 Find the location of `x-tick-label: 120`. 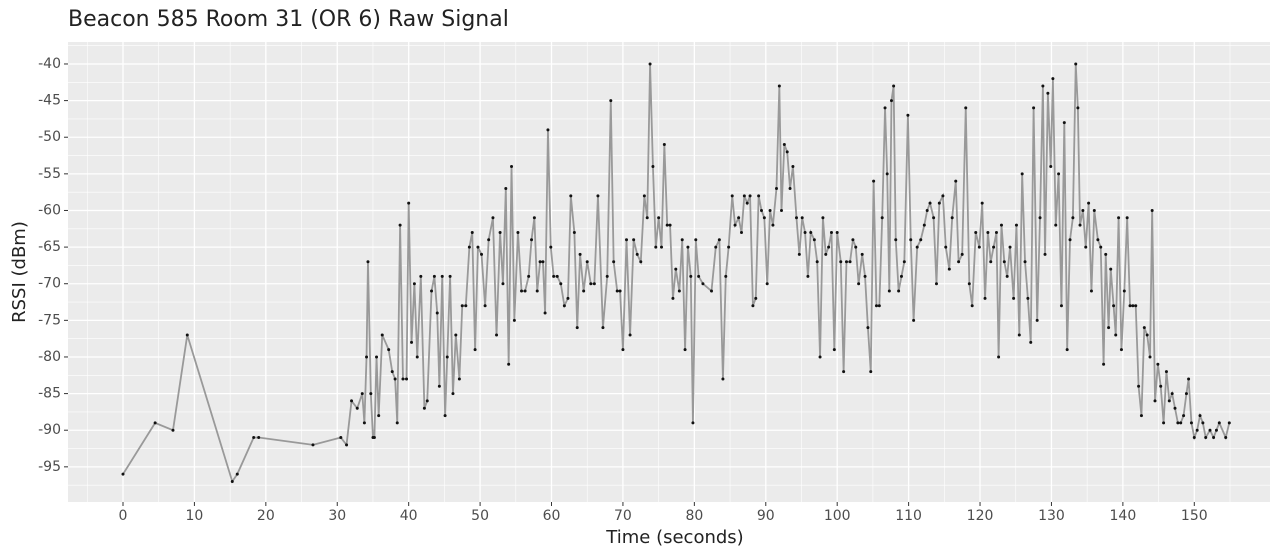

x-tick-label: 120 is located at coordinates (980, 516).